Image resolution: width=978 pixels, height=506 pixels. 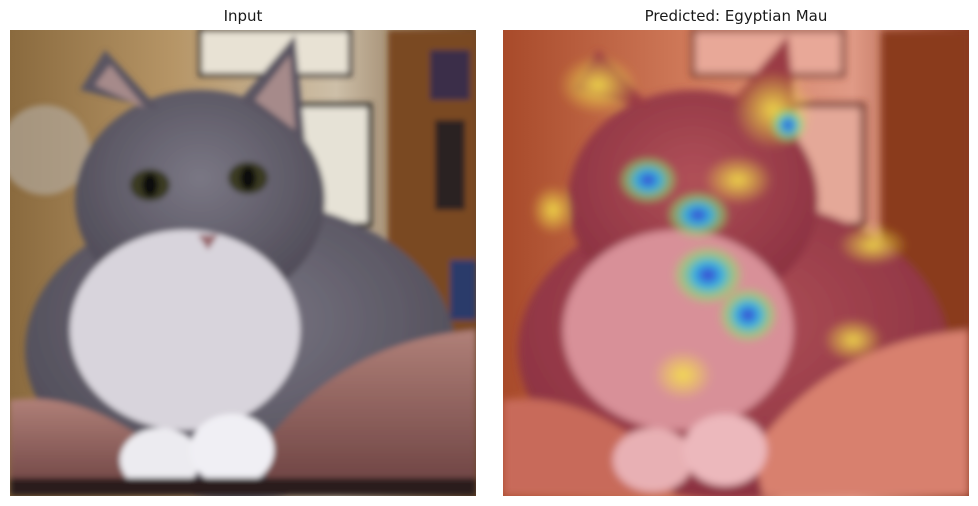 I want to click on prediction-panel-title: Predicted: Egyptian Mau, so click(x=736, y=16).